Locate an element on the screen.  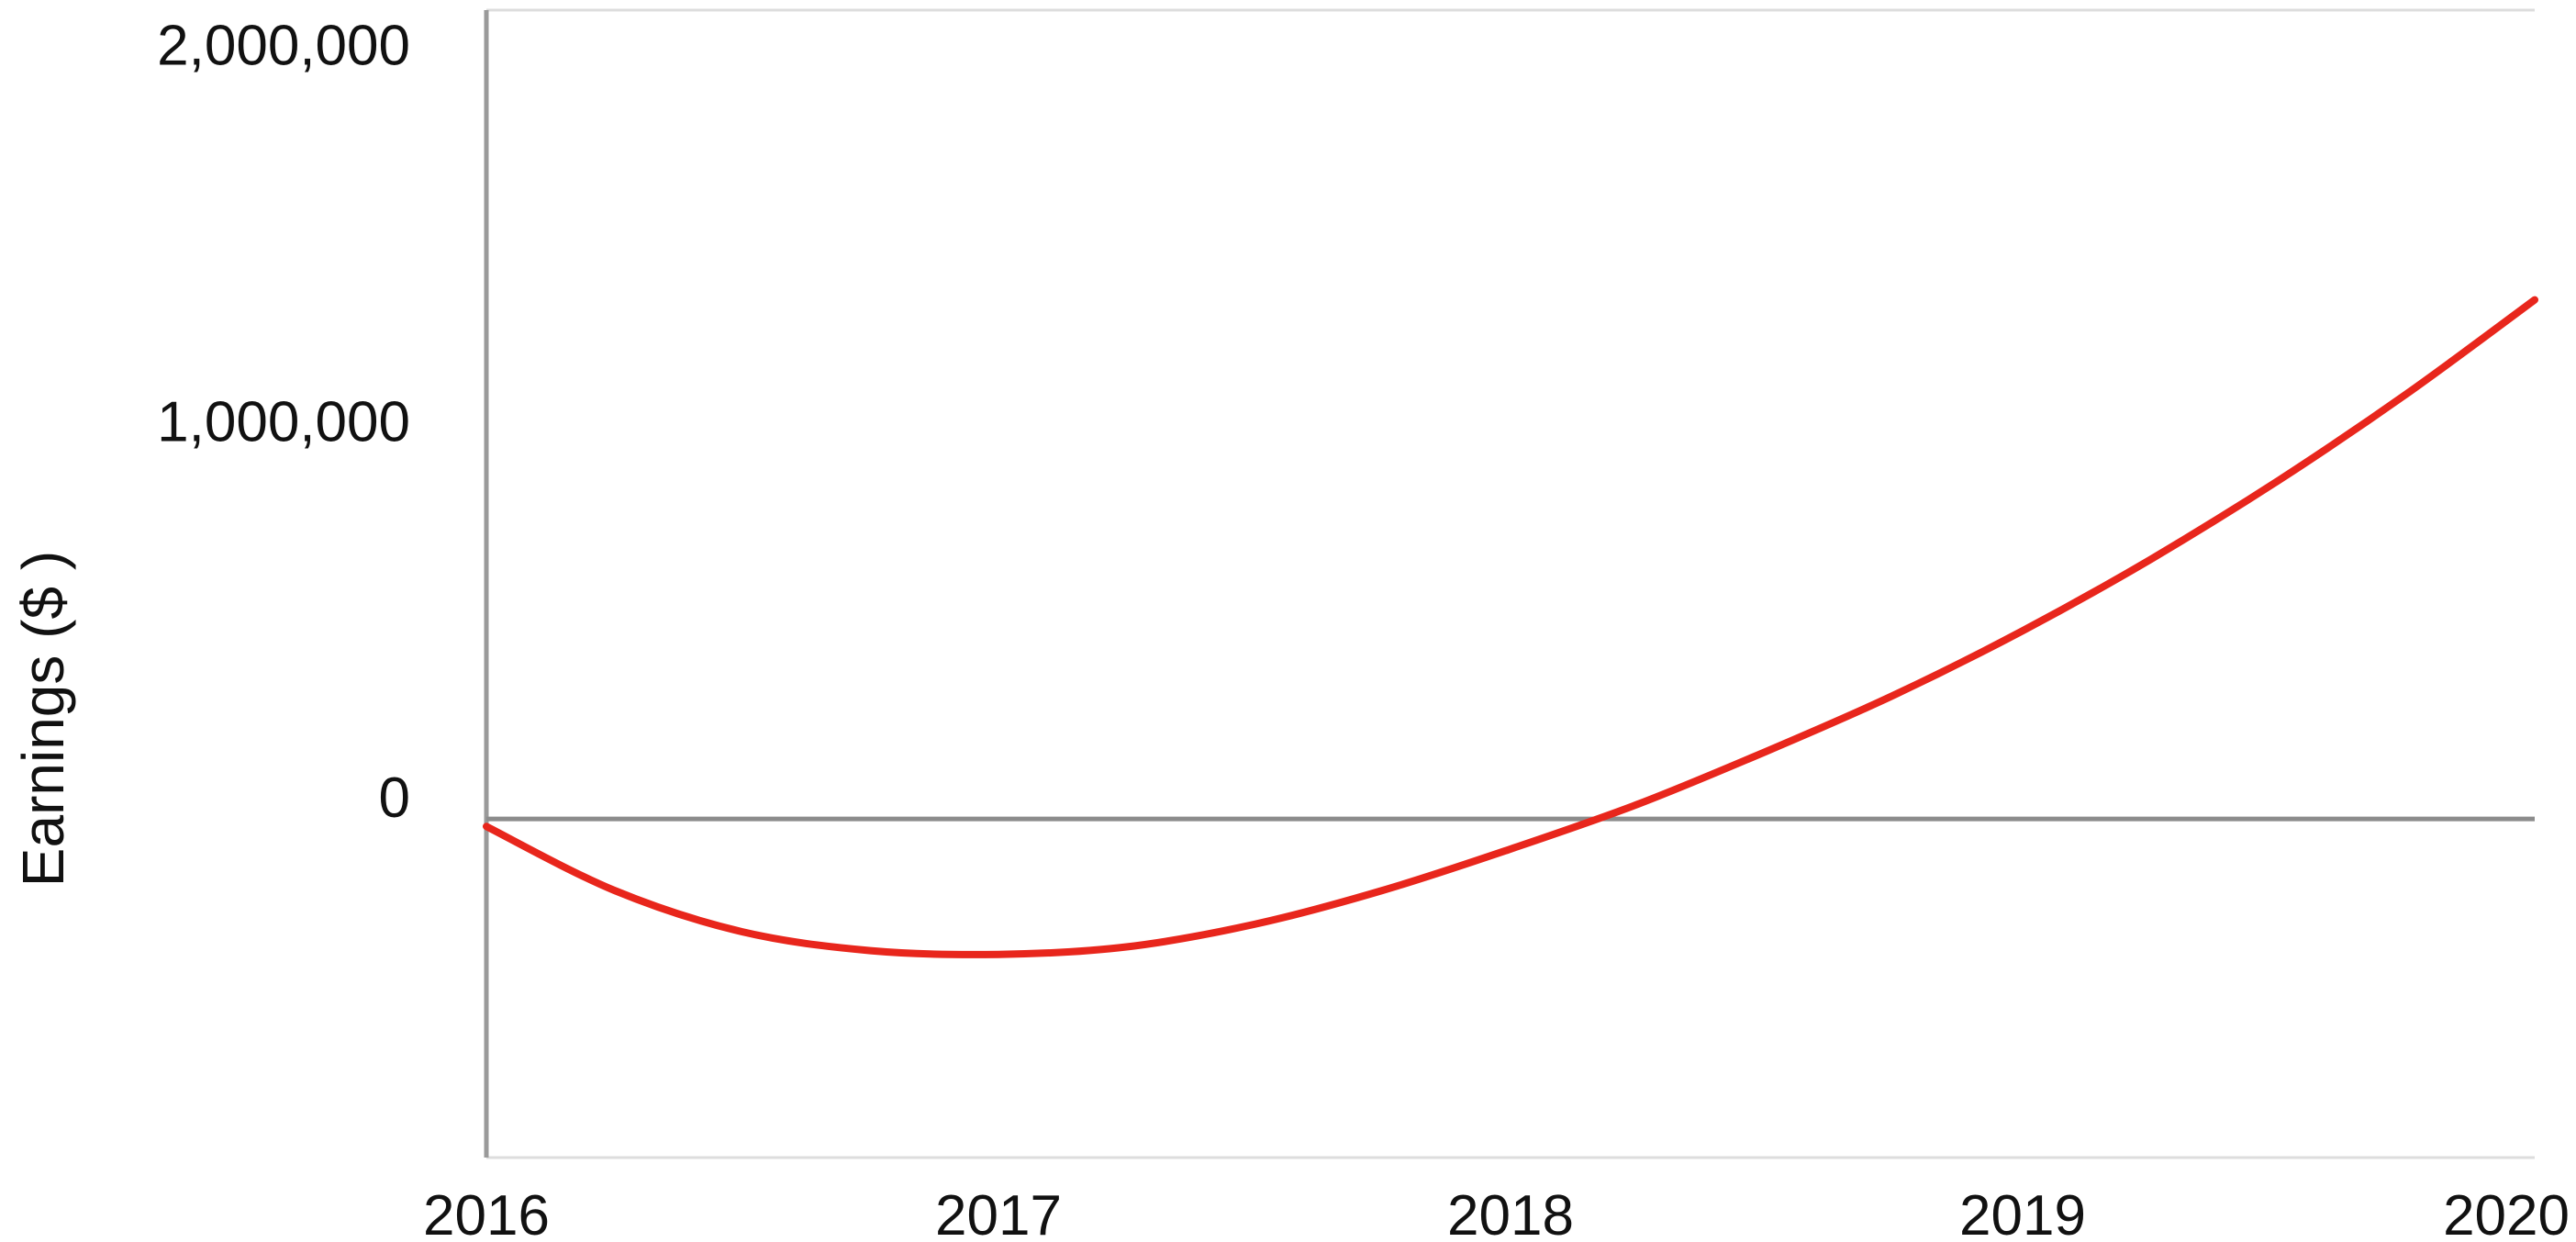
x-tick-label: 2020 is located at coordinates (2507, 1213).